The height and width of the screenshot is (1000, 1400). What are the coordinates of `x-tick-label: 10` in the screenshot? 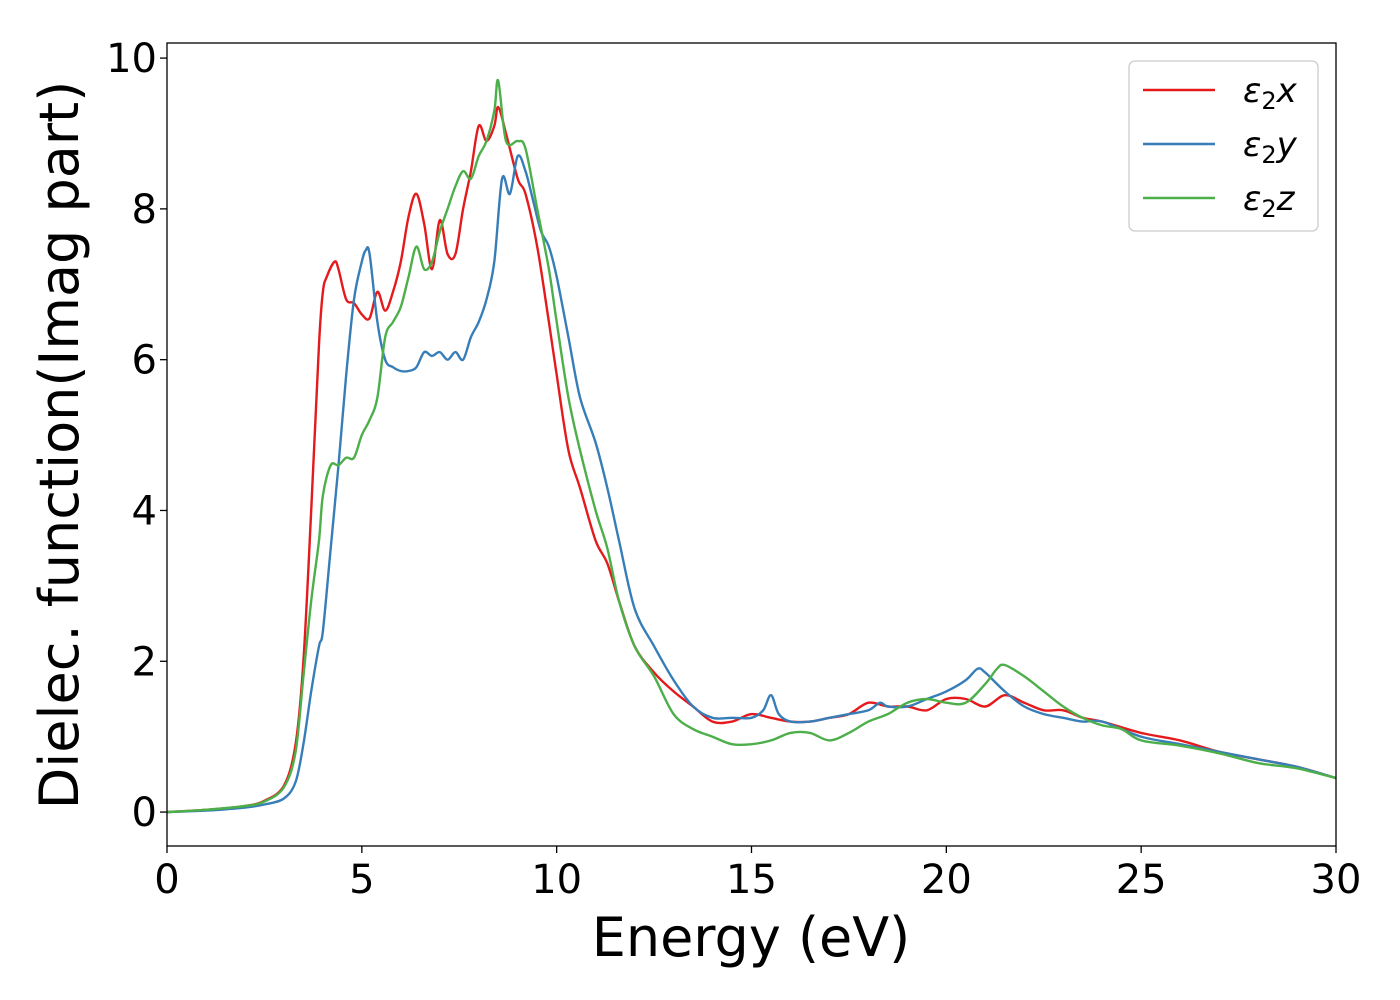 It's located at (556, 880).